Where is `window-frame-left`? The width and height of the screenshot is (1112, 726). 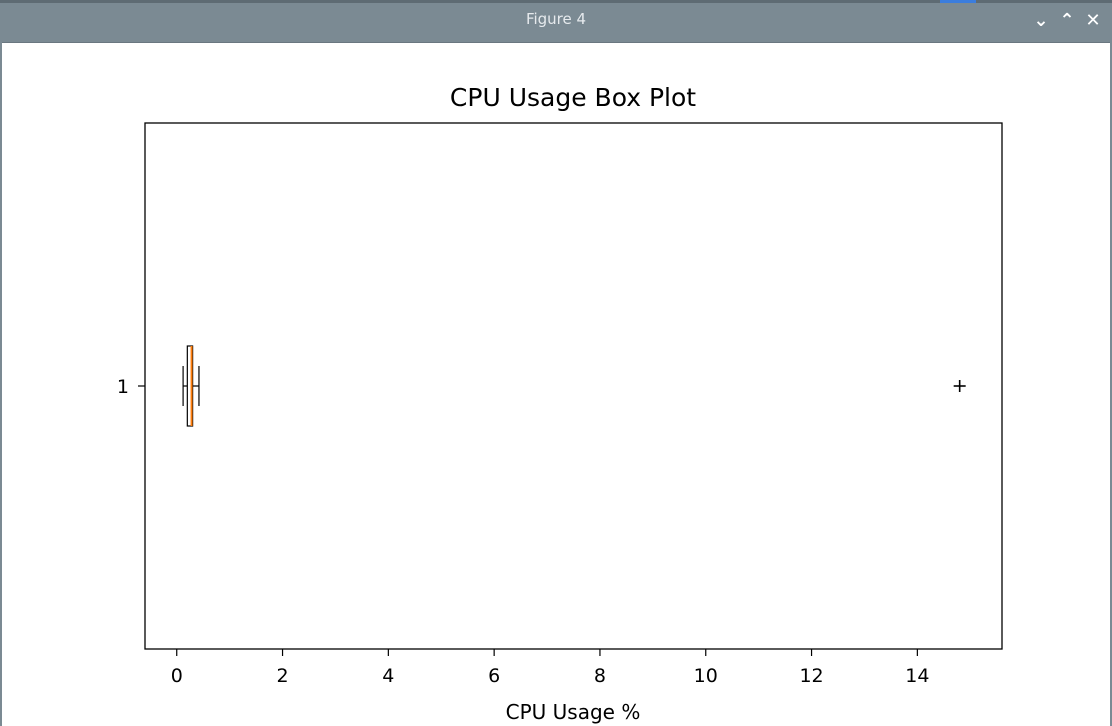
window-frame-left is located at coordinates (1, 384).